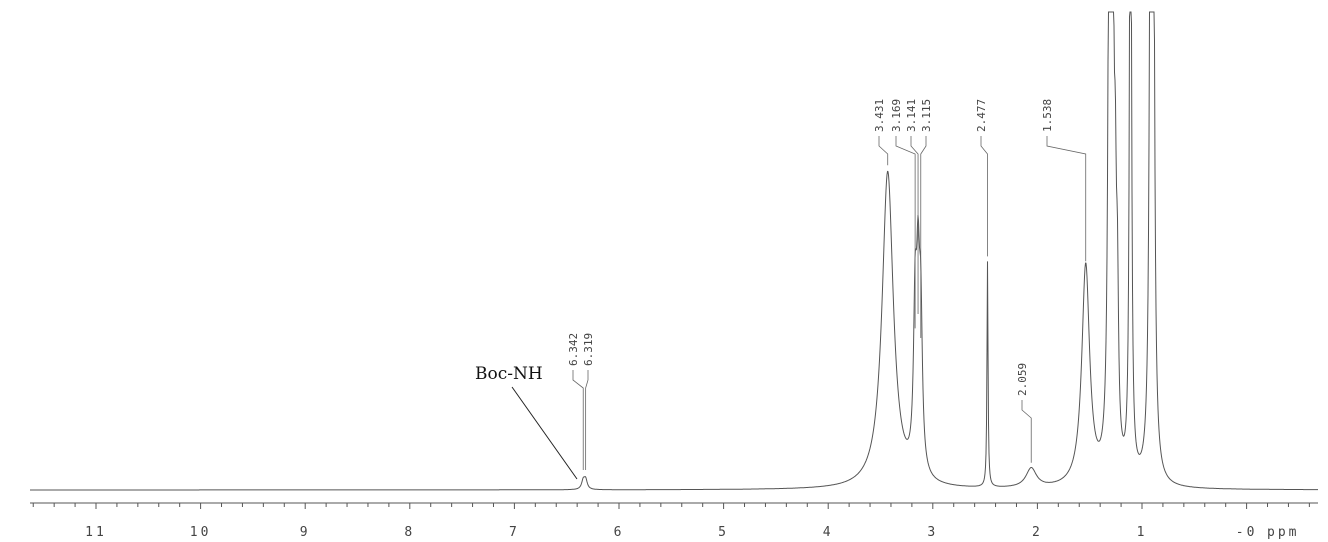 This screenshot has width=1328, height=542. What do you see at coordinates (201, 532) in the screenshot?
I see `x-tick-label: 10` at bounding box center [201, 532].